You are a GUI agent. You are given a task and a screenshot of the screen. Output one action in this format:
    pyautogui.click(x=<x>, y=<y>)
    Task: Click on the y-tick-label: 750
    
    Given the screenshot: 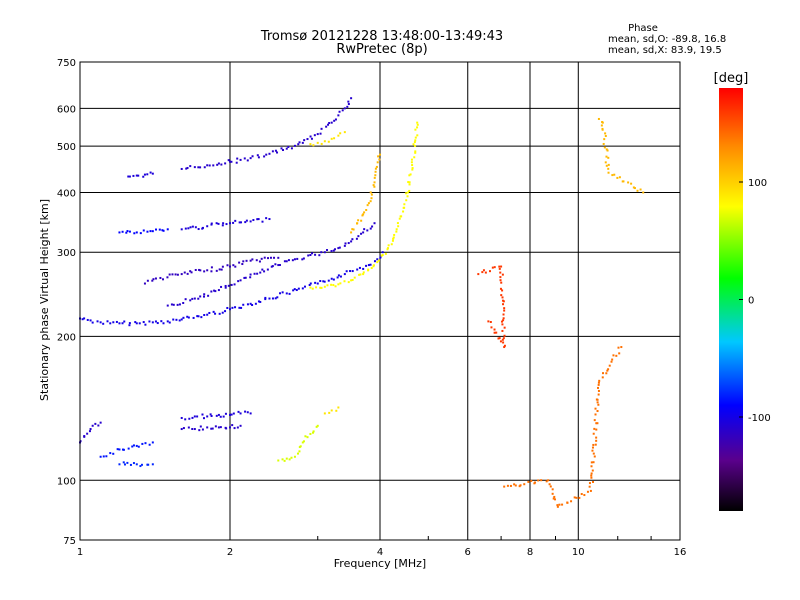 What is the action you would take?
    pyautogui.click(x=66, y=63)
    